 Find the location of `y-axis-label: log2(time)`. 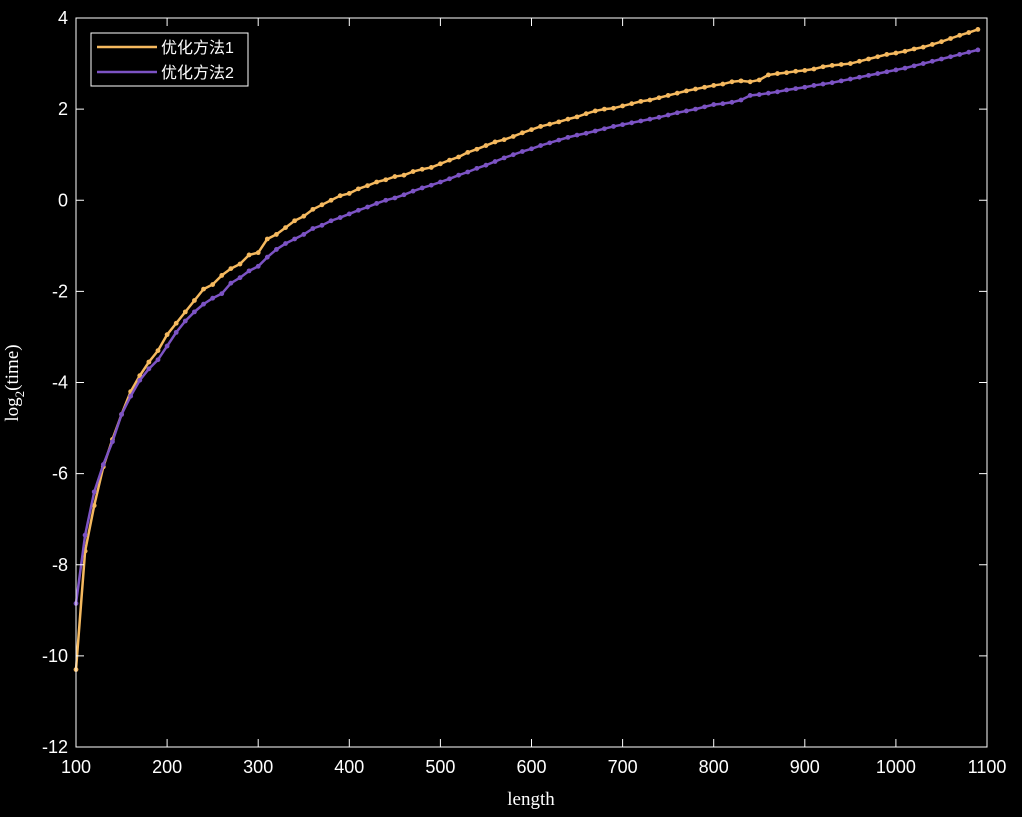

y-axis-label: log2(time) is located at coordinates (14, 382).